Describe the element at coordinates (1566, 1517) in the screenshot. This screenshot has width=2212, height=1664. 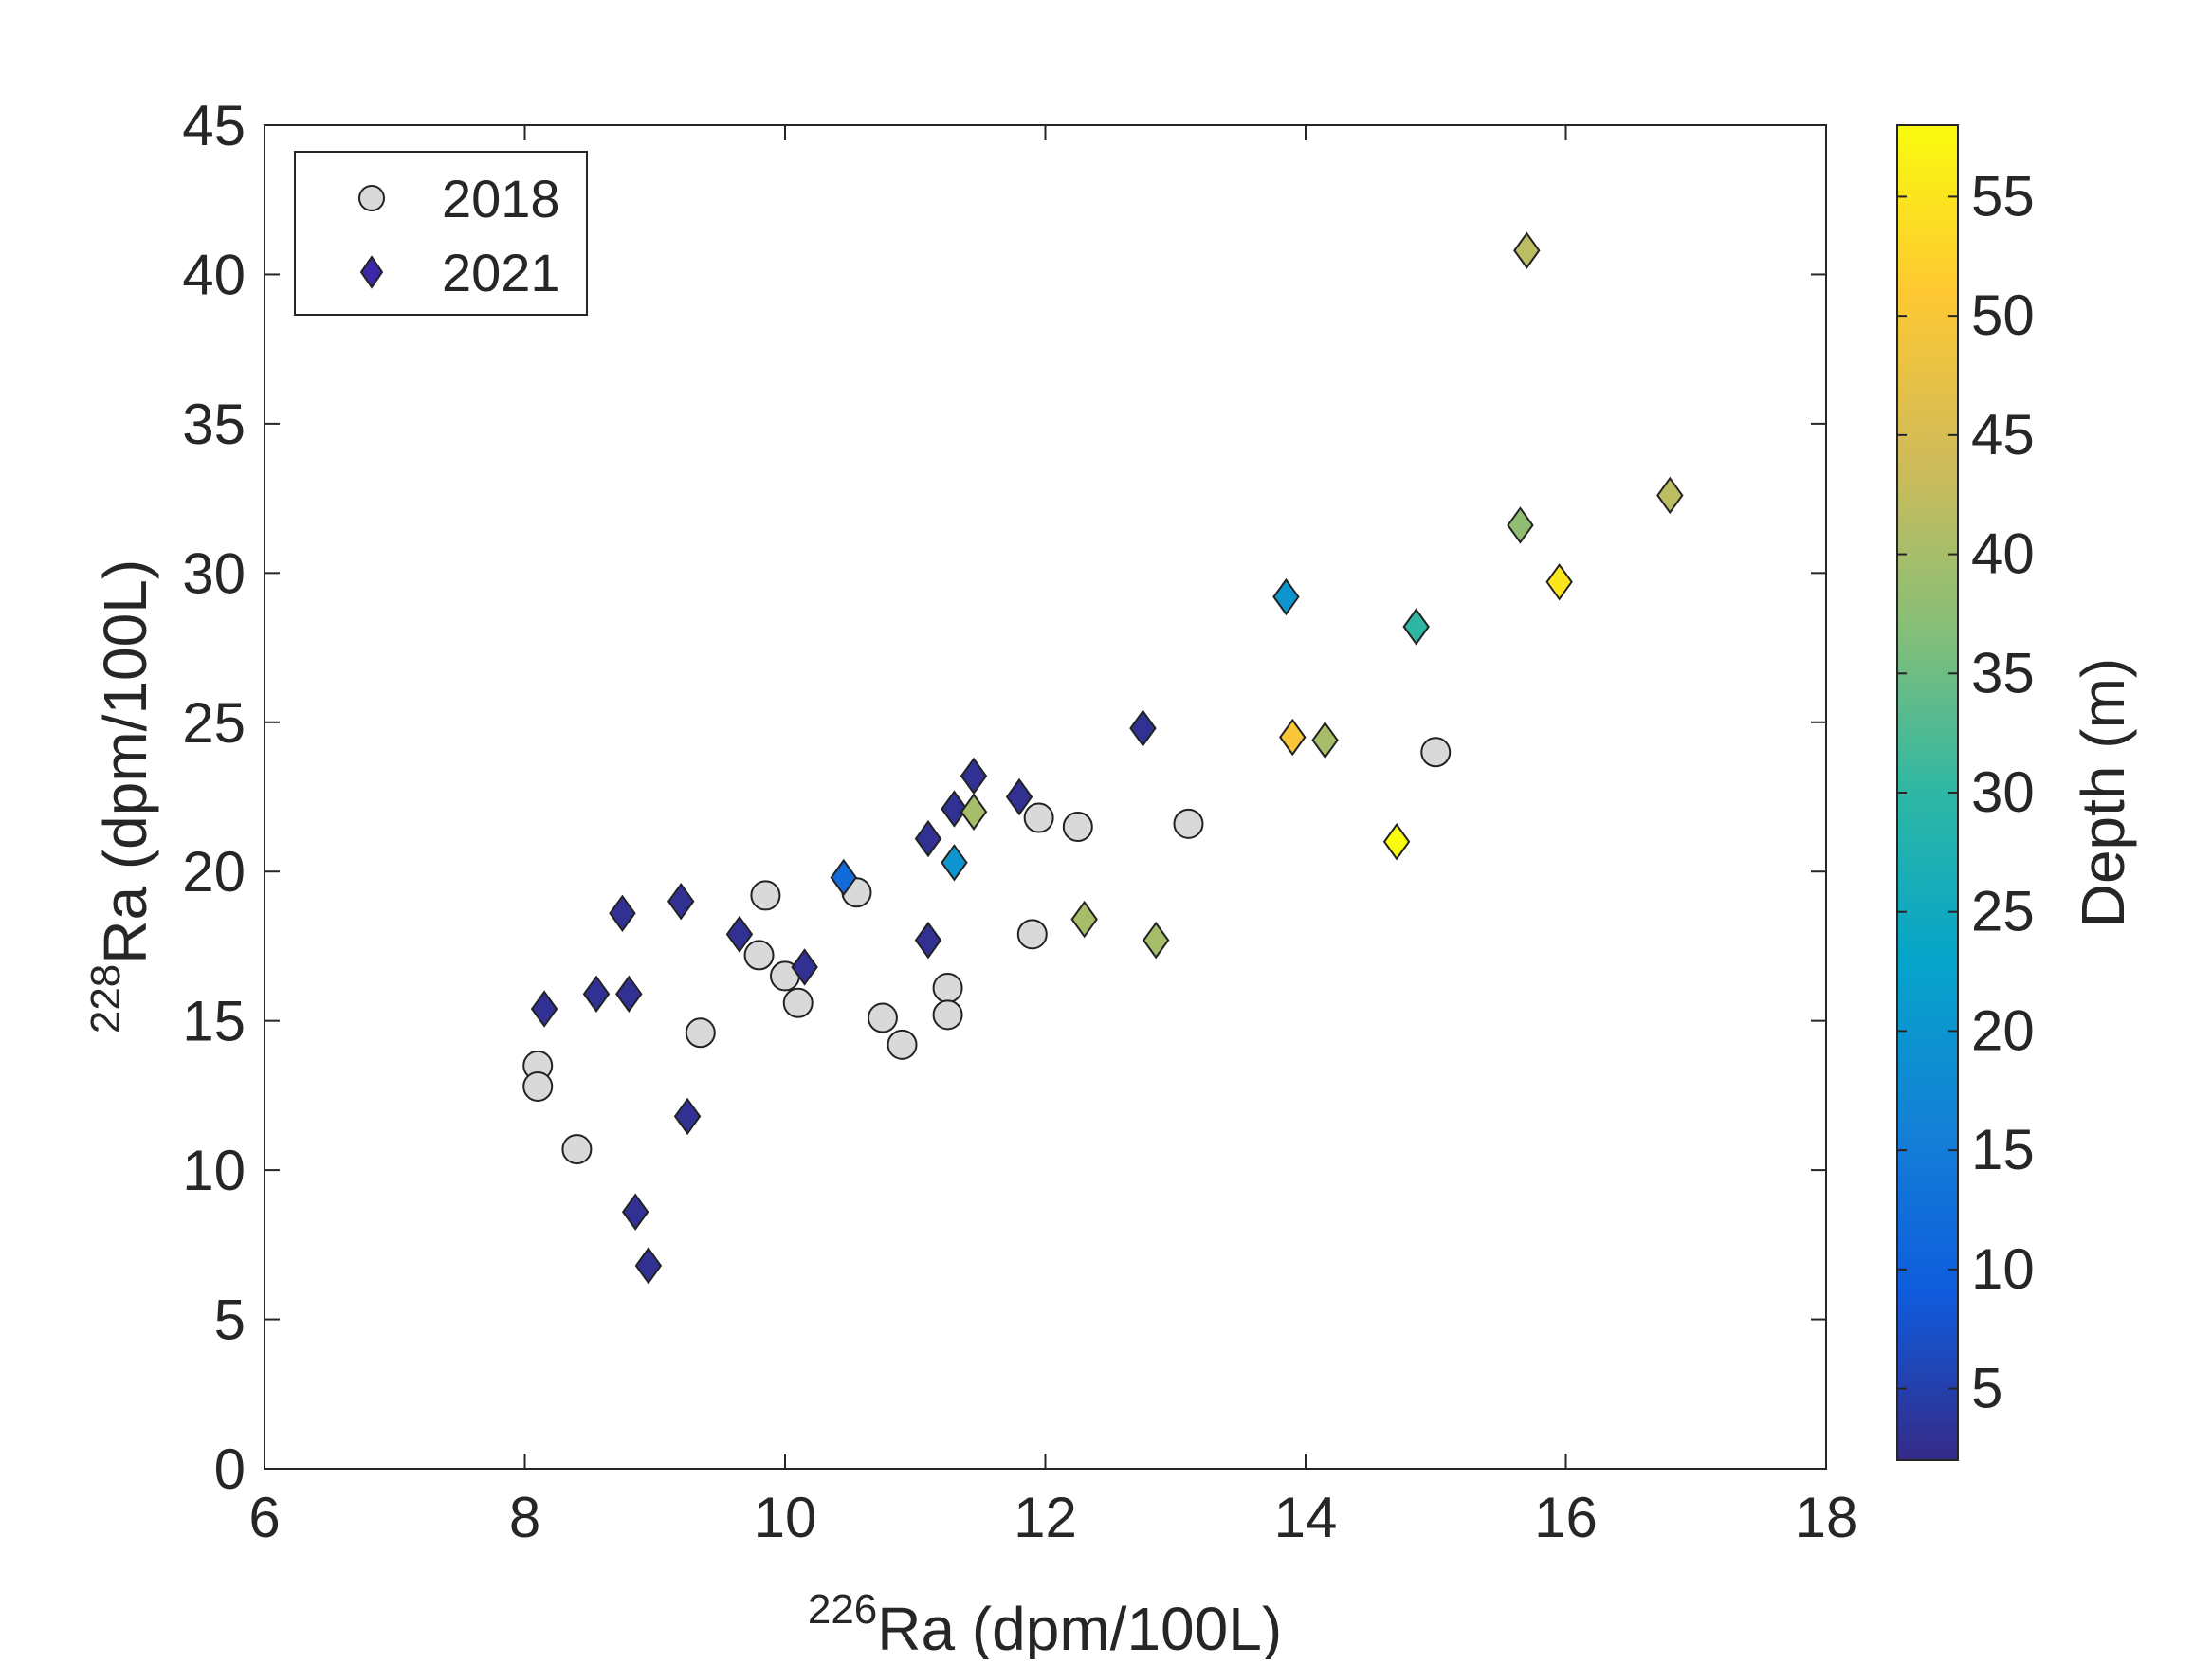
I see `x-tick-label: 16` at that location.